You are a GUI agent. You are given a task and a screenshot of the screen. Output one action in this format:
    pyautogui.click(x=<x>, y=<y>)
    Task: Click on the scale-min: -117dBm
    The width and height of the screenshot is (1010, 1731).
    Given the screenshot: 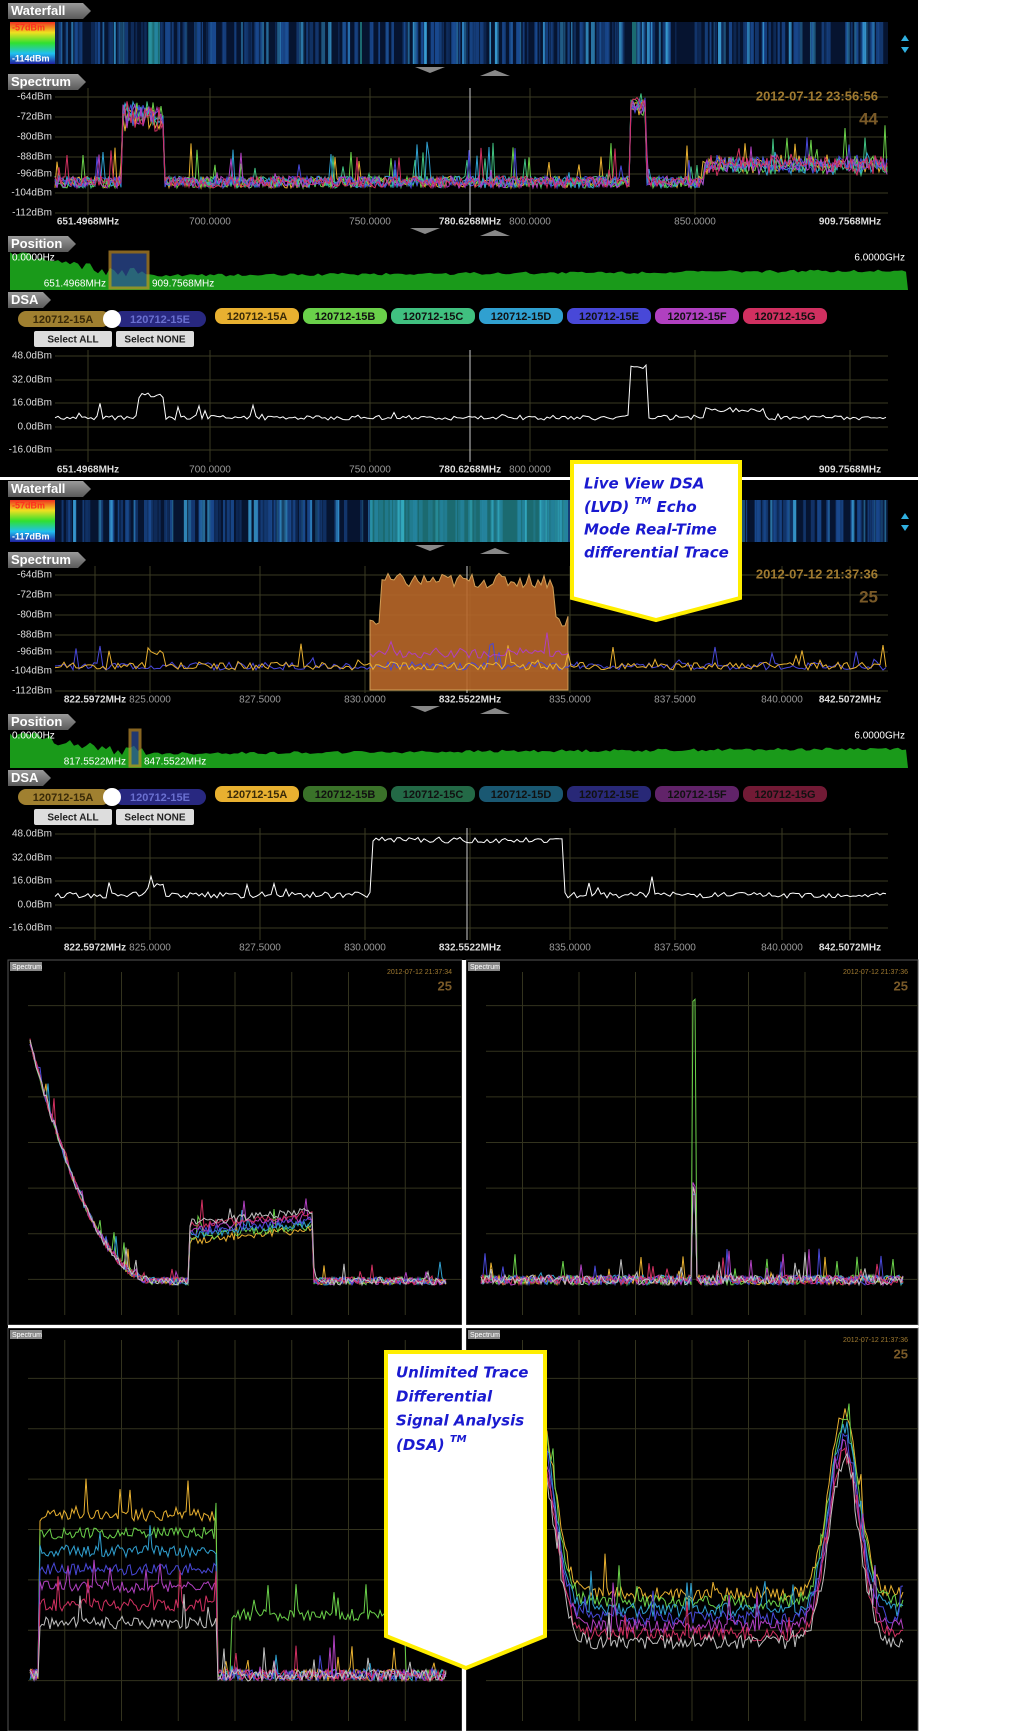 What is the action you would take?
    pyautogui.click(x=31, y=536)
    